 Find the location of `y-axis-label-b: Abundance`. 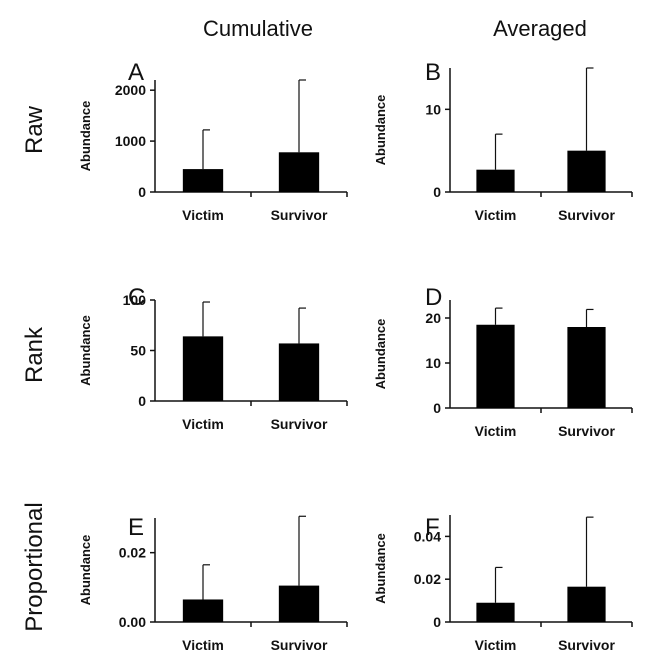

y-axis-label-b: Abundance is located at coordinates (380, 130).